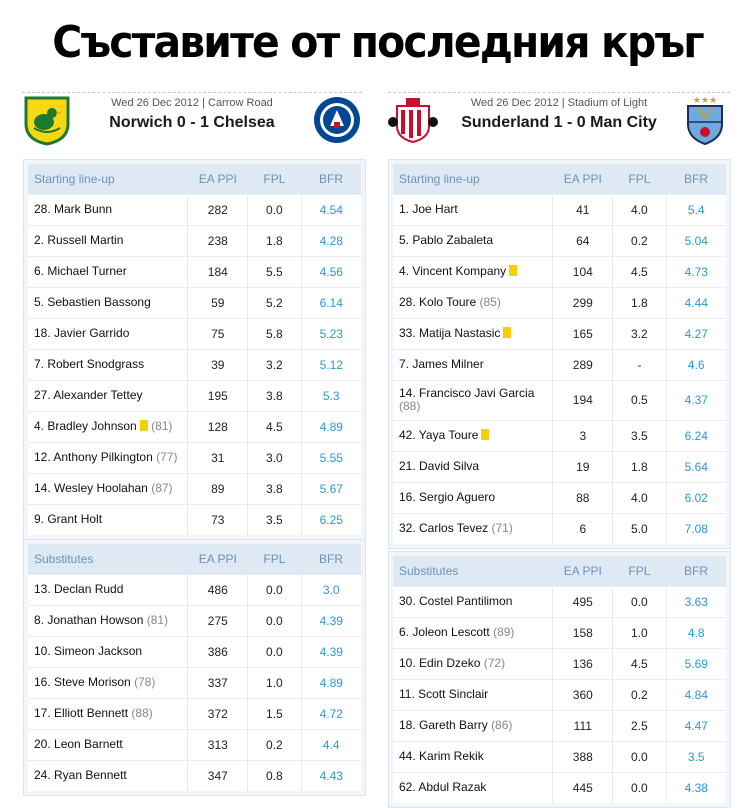 Image resolution: width=755 pixels, height=808 pixels. Describe the element at coordinates (47, 121) in the screenshot. I see `norwich-crest-icon` at that location.